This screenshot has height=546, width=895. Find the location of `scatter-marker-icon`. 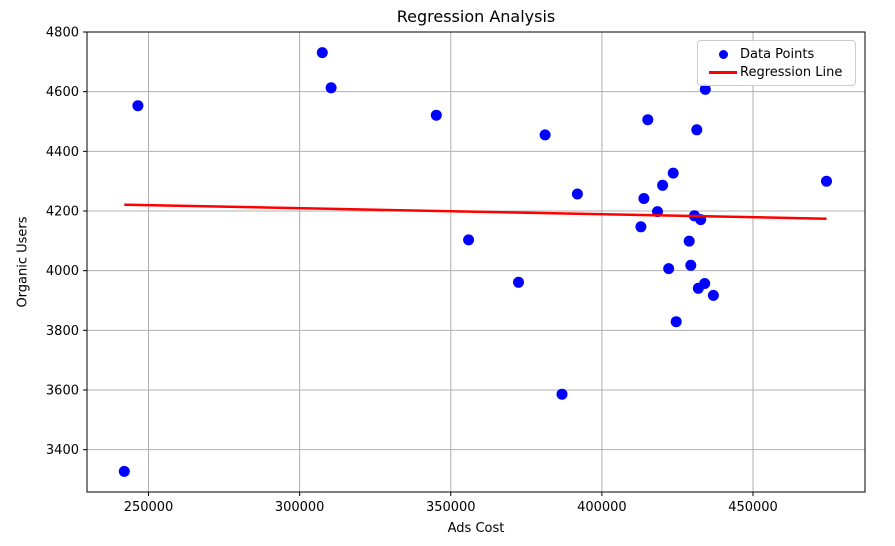

scatter-marker-icon is located at coordinates (723, 54).